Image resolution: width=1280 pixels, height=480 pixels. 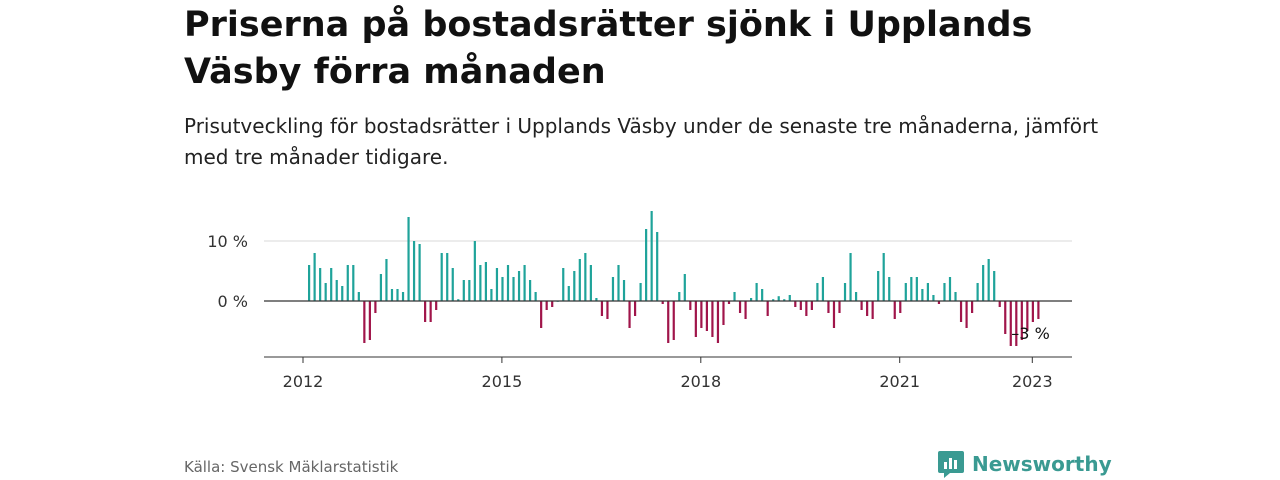 What do you see at coordinates (951, 464) in the screenshot?
I see `newsworthy-logo-icon` at bounding box center [951, 464].